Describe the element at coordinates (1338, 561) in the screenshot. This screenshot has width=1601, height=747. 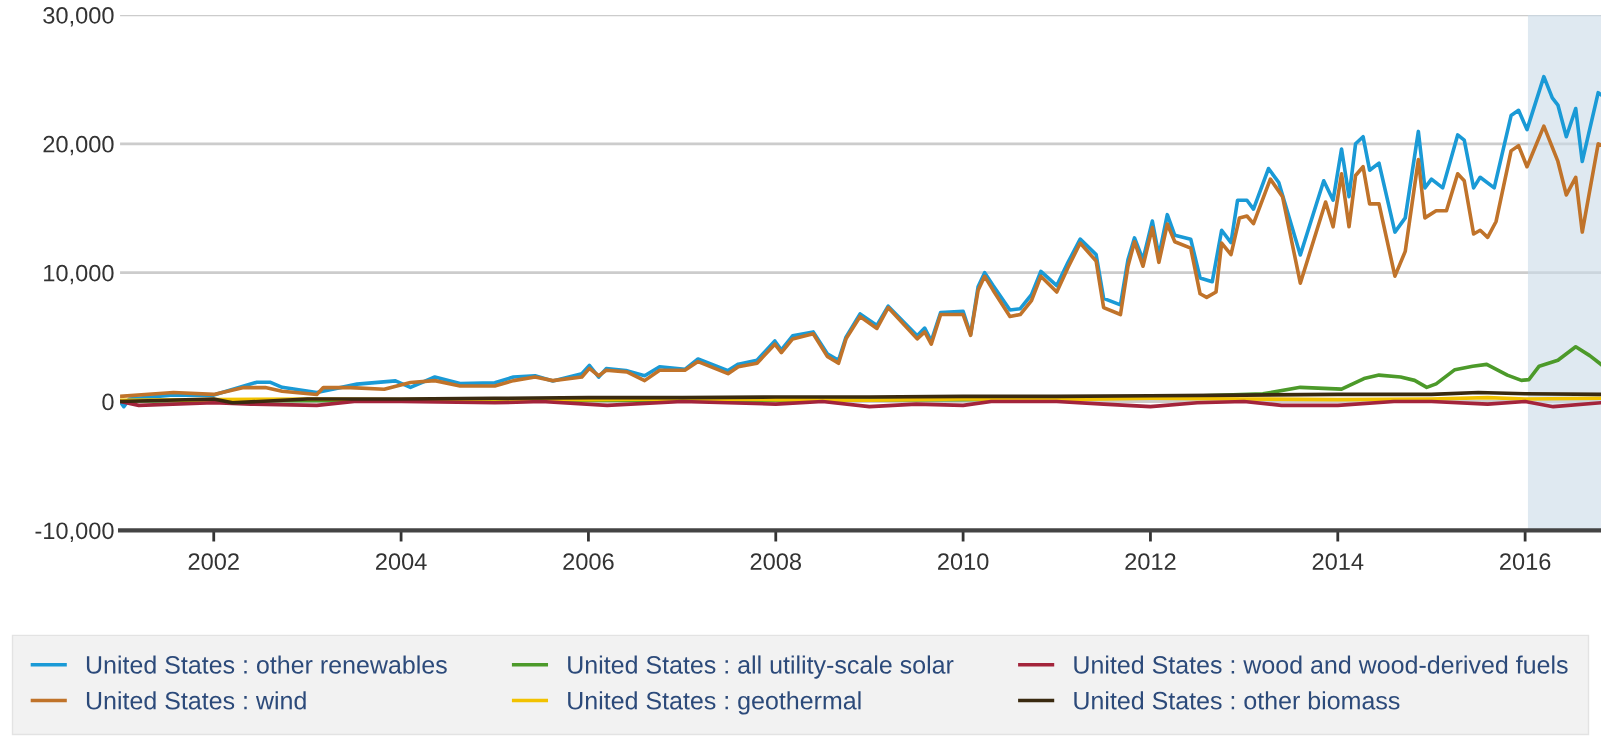
I see `x-tick-label: 2014` at that location.